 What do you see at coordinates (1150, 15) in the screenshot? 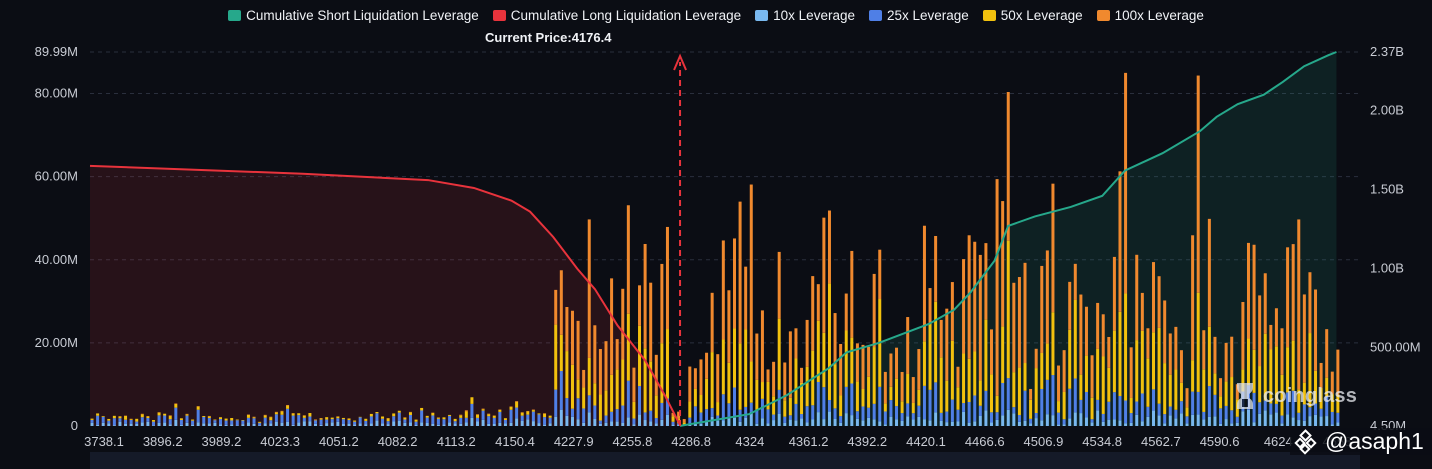
I see `legend-item-100x: 100x Leverage` at bounding box center [1150, 15].